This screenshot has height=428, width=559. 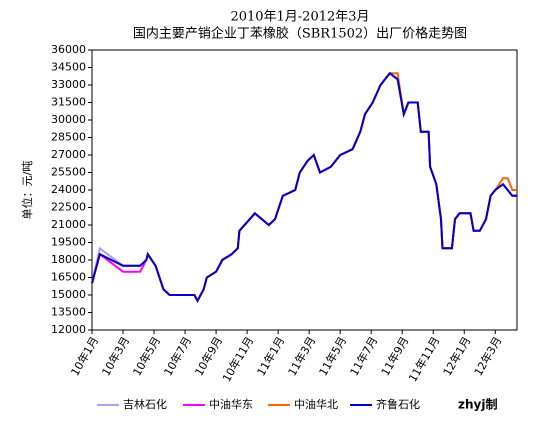 I want to click on x-tick-label: 12年1月, so click(x=457, y=356).